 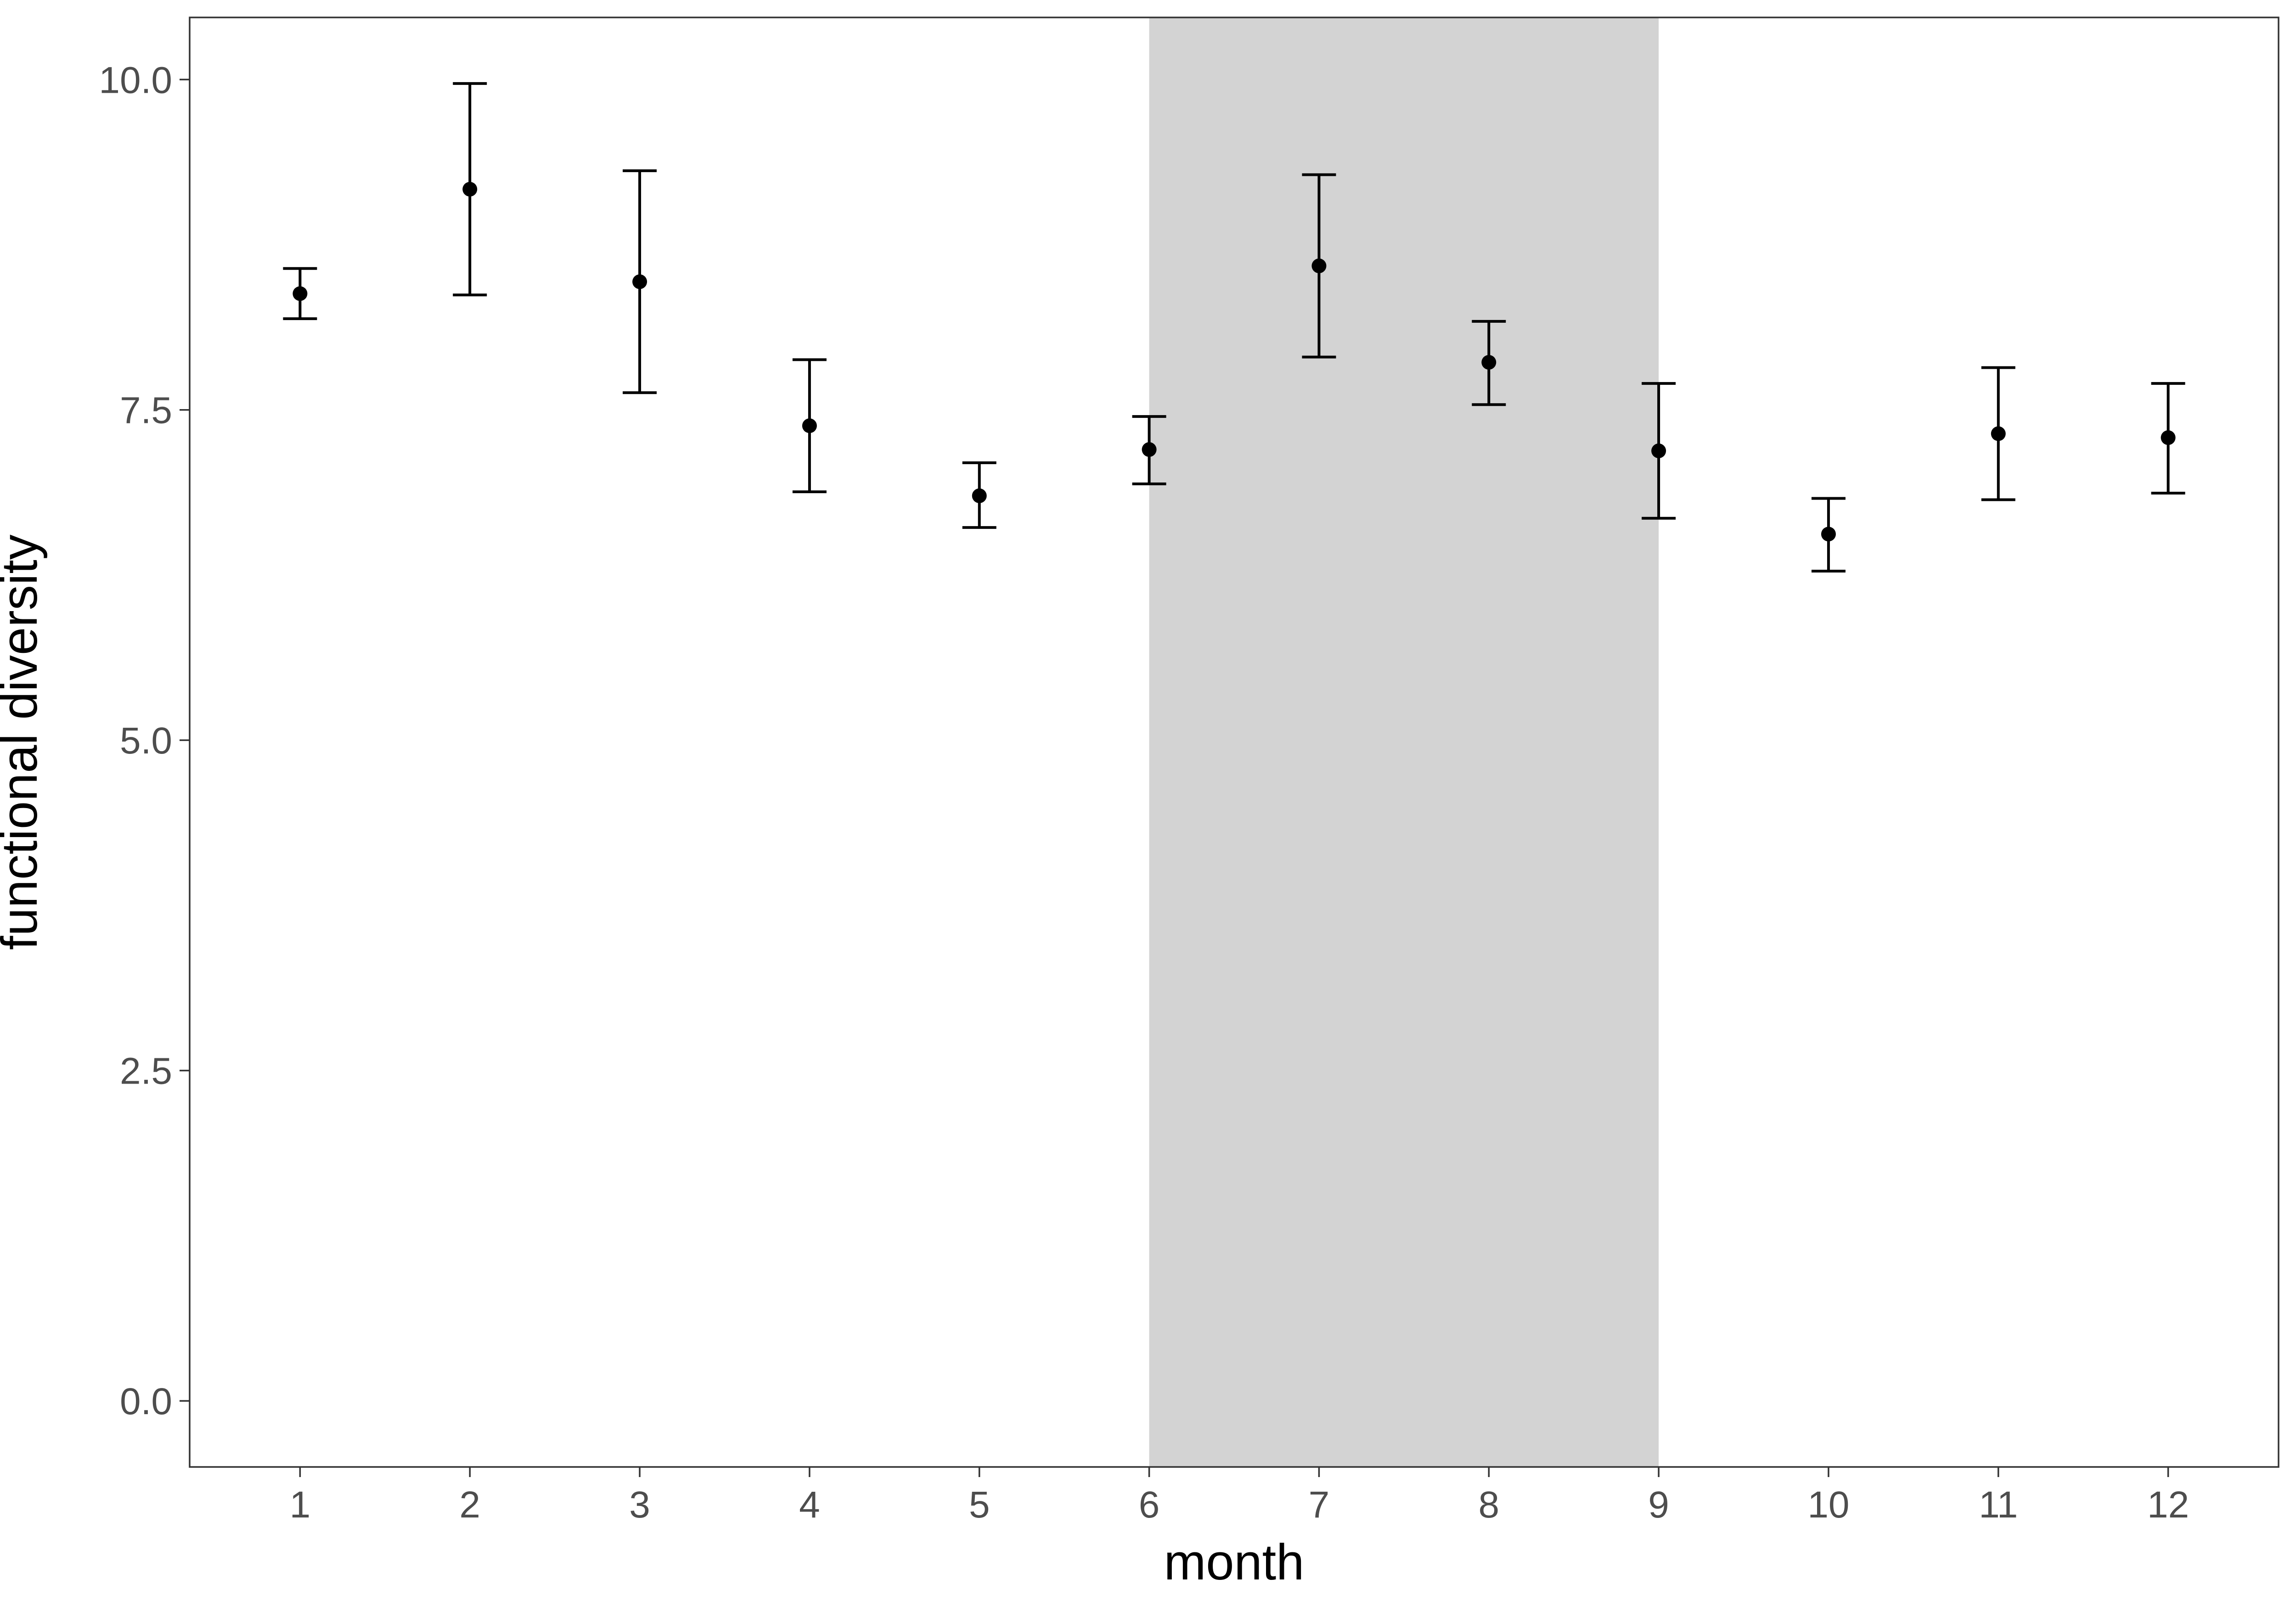 What do you see at coordinates (1239, 1496) in the screenshot?
I see `x-axis: 1 2 3 4 5 6 7 8 9 10 11 12` at bounding box center [1239, 1496].